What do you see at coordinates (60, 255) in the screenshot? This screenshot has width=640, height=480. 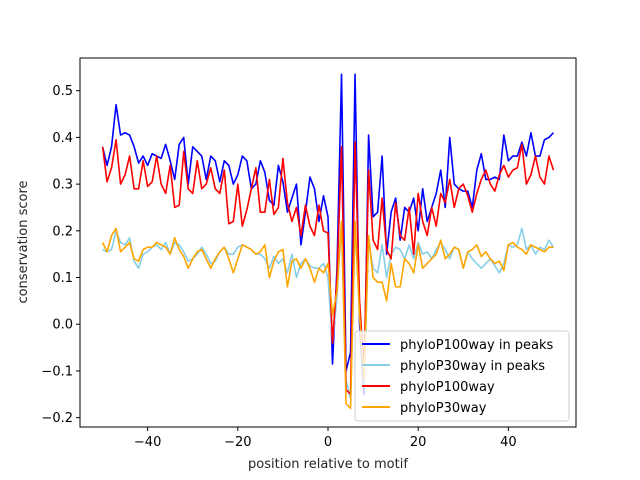 I see `y-axis: −0.2 −0.1 0.0 0.1 0.2 0.3 0.4 0.5` at bounding box center [60, 255].